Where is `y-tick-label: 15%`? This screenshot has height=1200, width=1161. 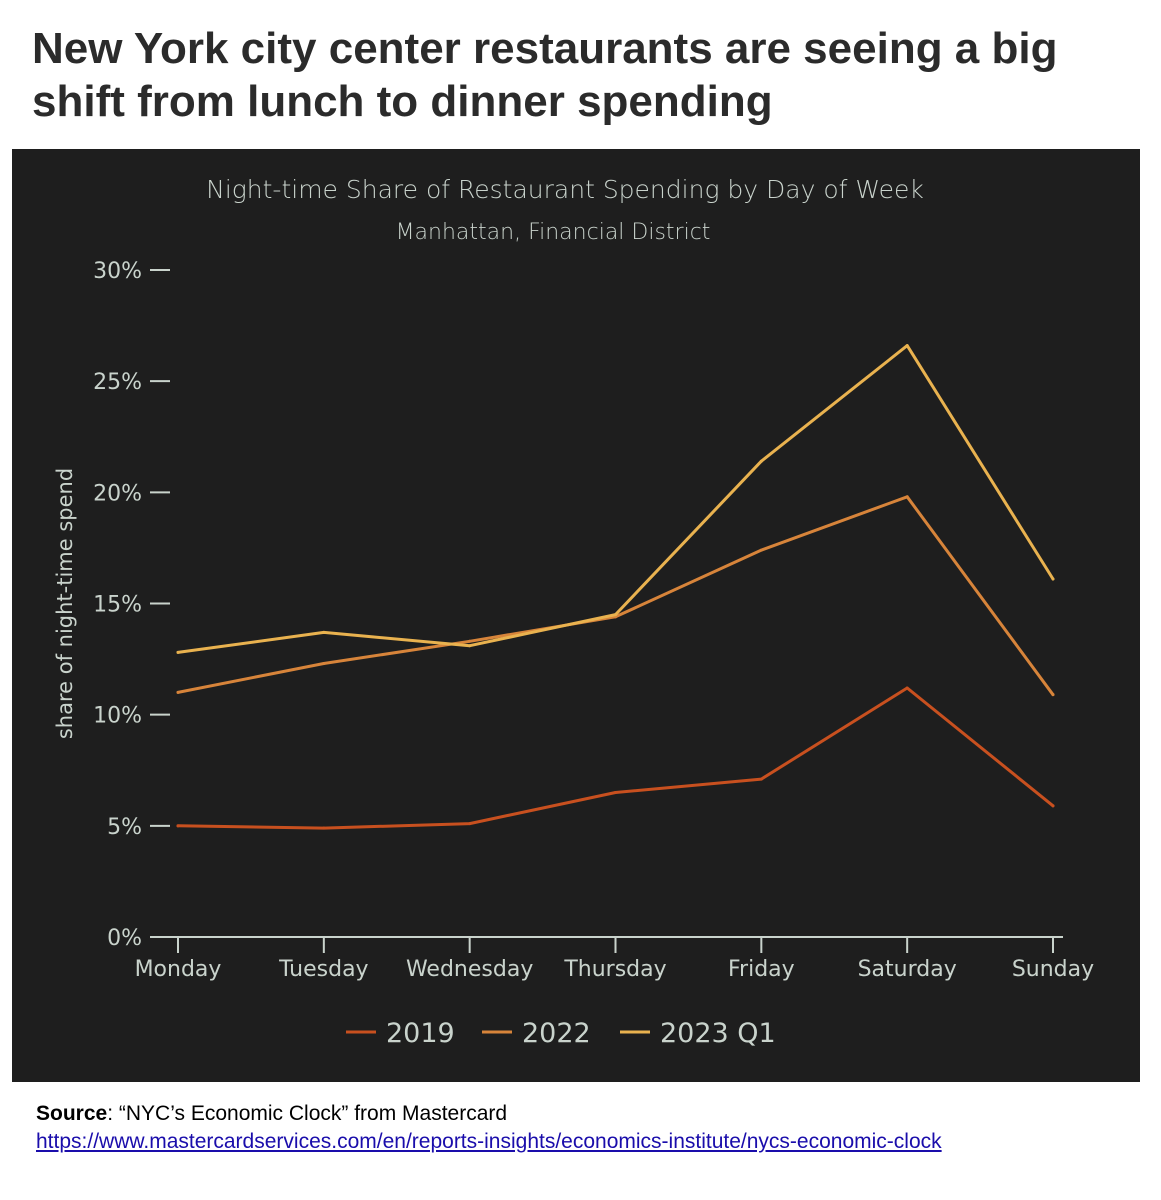
y-tick-label: 15% is located at coordinates (117, 605).